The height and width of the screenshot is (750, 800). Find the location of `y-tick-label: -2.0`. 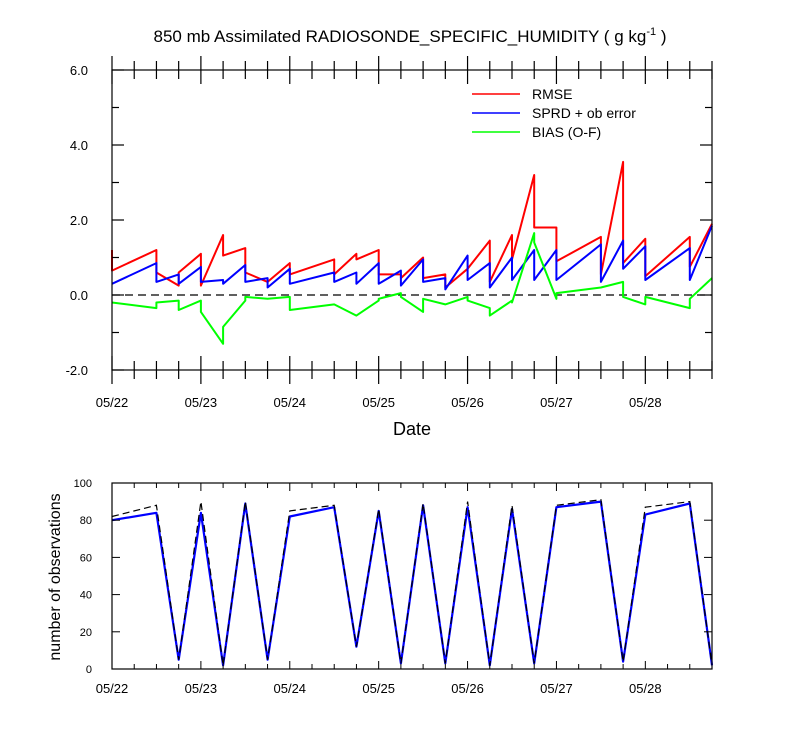

y-tick-label: -2.0 is located at coordinates (77, 370).